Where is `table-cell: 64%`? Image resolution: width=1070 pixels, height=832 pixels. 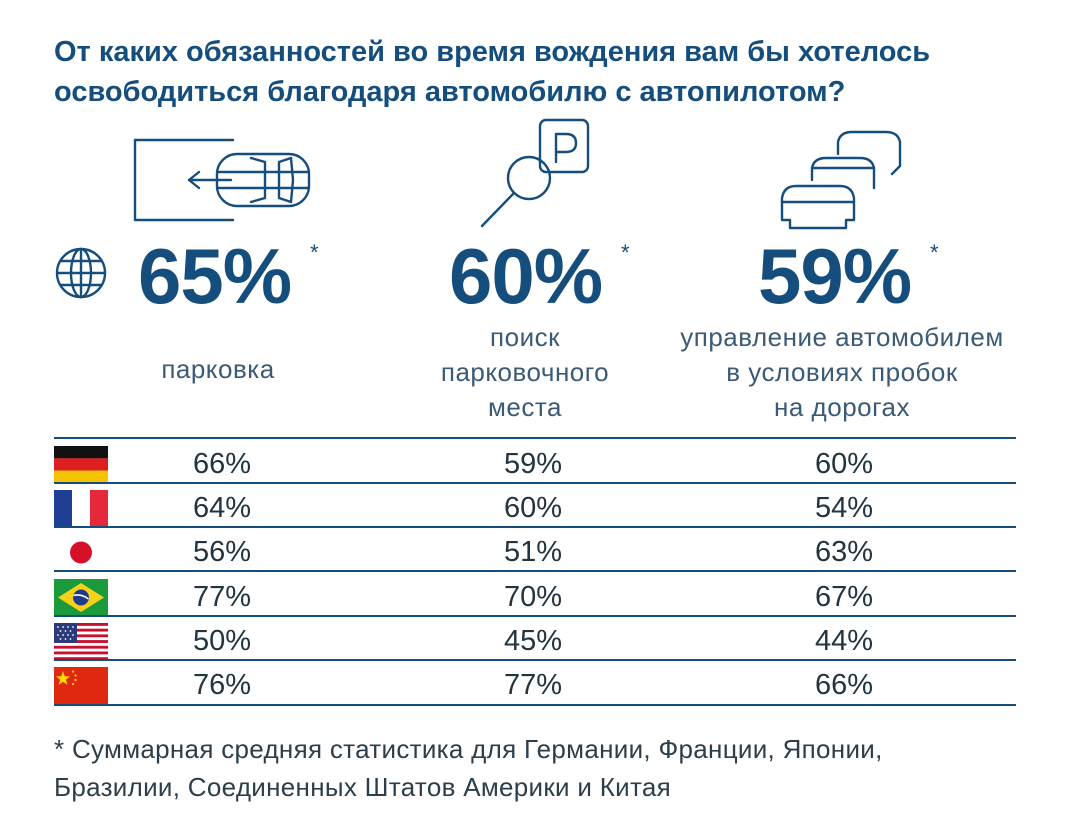 table-cell: 64% is located at coordinates (222, 508).